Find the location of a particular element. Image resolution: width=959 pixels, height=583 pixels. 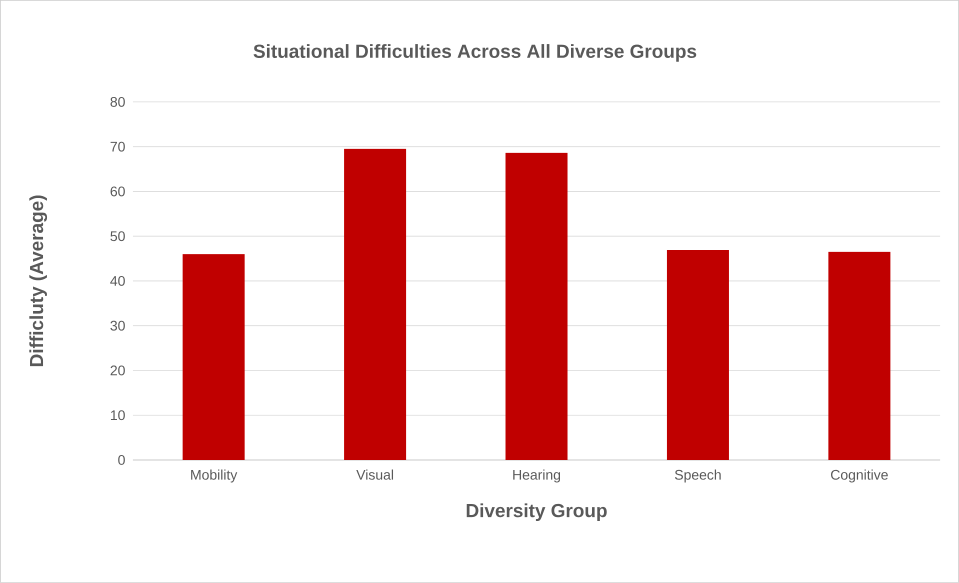

y-tick-label: 60 is located at coordinates (117, 191).